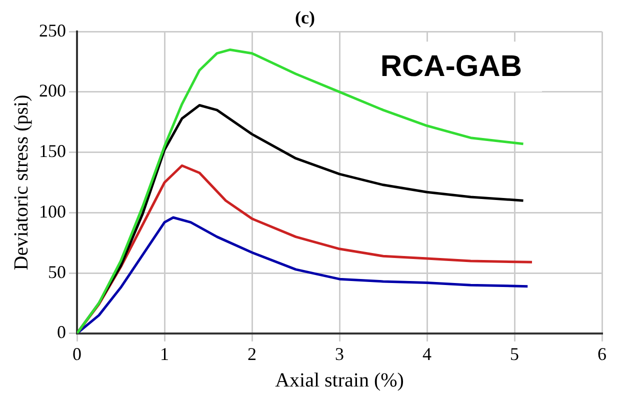 Image resolution: width=624 pixels, height=401 pixels. I want to click on y-tick-label: 200, so click(52, 90).